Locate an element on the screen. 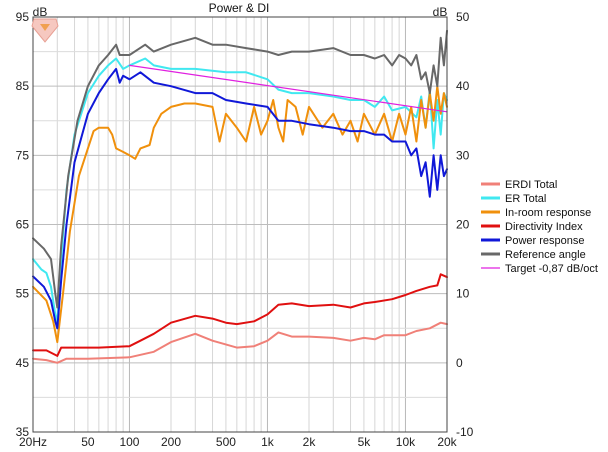 The image size is (608, 452). left-tick-label: 95 is located at coordinates (23, 17).